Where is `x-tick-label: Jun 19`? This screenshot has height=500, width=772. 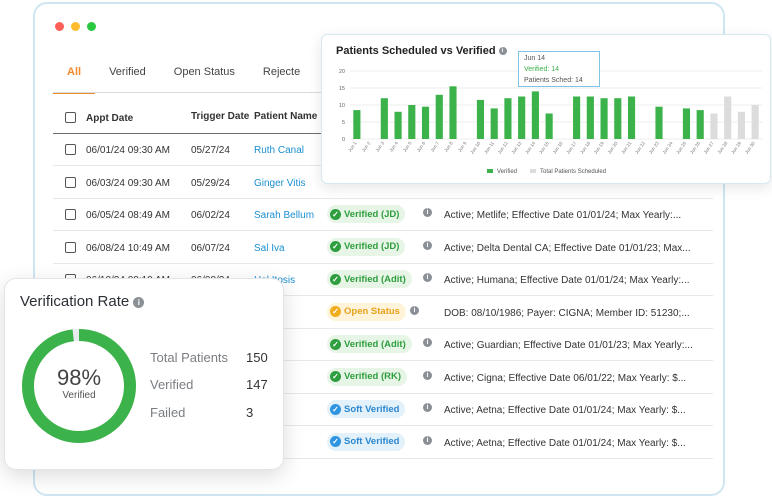 x-tick-label: Jun 19 is located at coordinates (599, 147).